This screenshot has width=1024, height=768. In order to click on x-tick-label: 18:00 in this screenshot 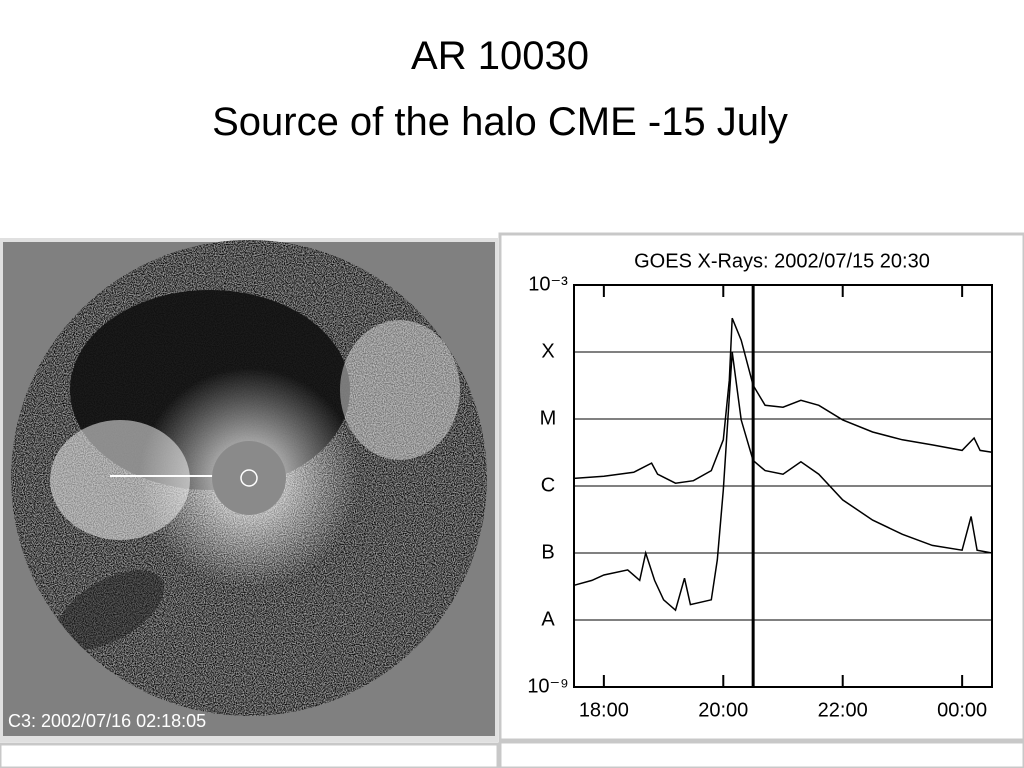, I will do `click(604, 710)`.